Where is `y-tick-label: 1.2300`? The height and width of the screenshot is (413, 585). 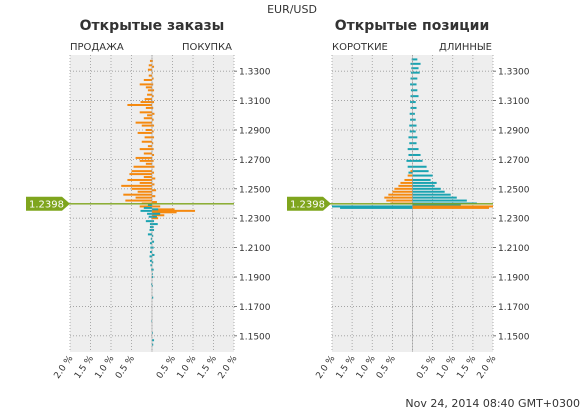
y-tick-label: 1.2300 is located at coordinates (514, 220).